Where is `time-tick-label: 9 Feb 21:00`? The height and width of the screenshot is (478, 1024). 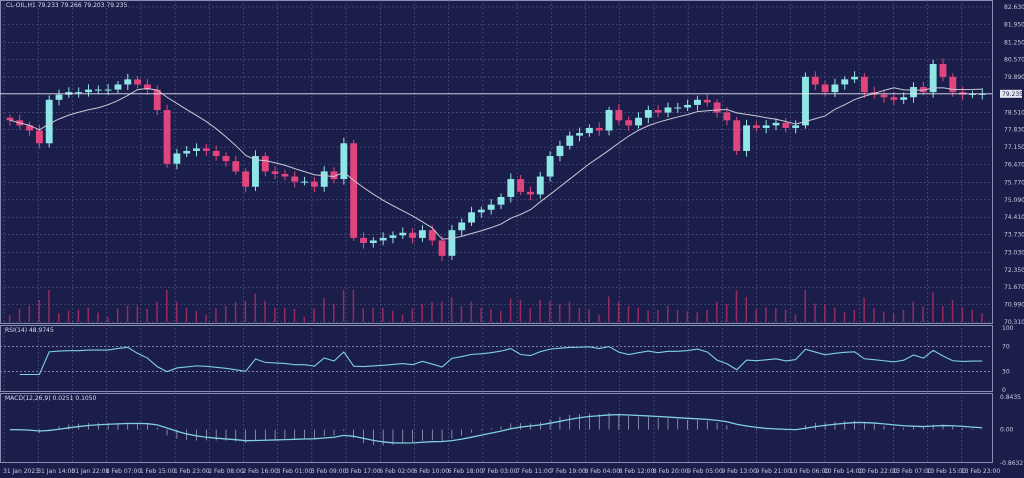 time-tick-label: 9 Feb 21:00 is located at coordinates (774, 471).